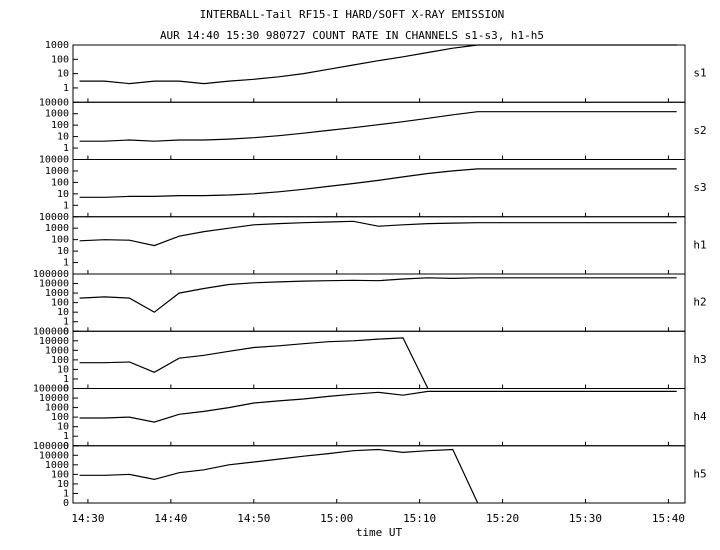 The height and width of the screenshot is (550, 720). I want to click on x-tick-label: 14:40, so click(170, 518).